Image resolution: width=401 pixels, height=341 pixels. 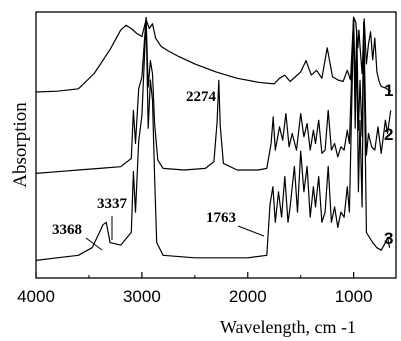 I want to click on peak-annotation-2274: 2274, so click(x=201, y=97).